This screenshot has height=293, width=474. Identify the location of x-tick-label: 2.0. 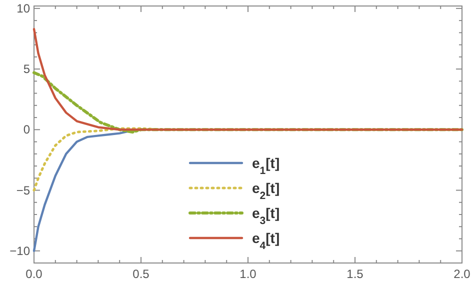
(462, 274).